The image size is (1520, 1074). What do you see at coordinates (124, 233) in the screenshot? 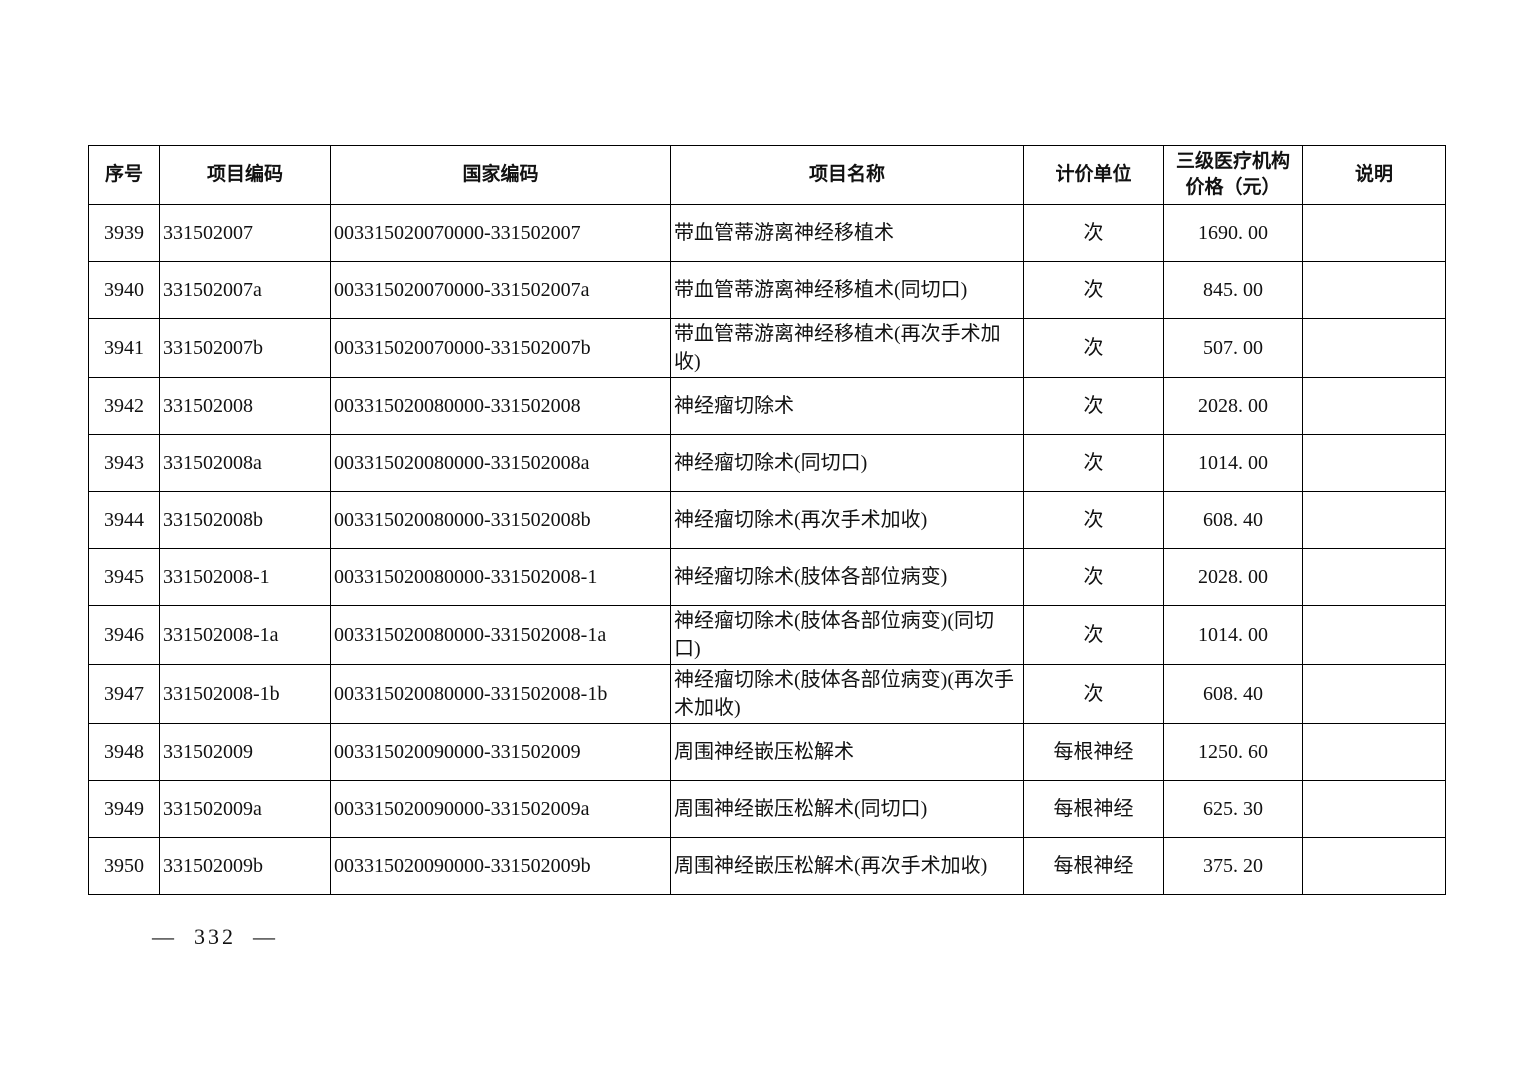
I see `cell-seq: 3939` at bounding box center [124, 233].